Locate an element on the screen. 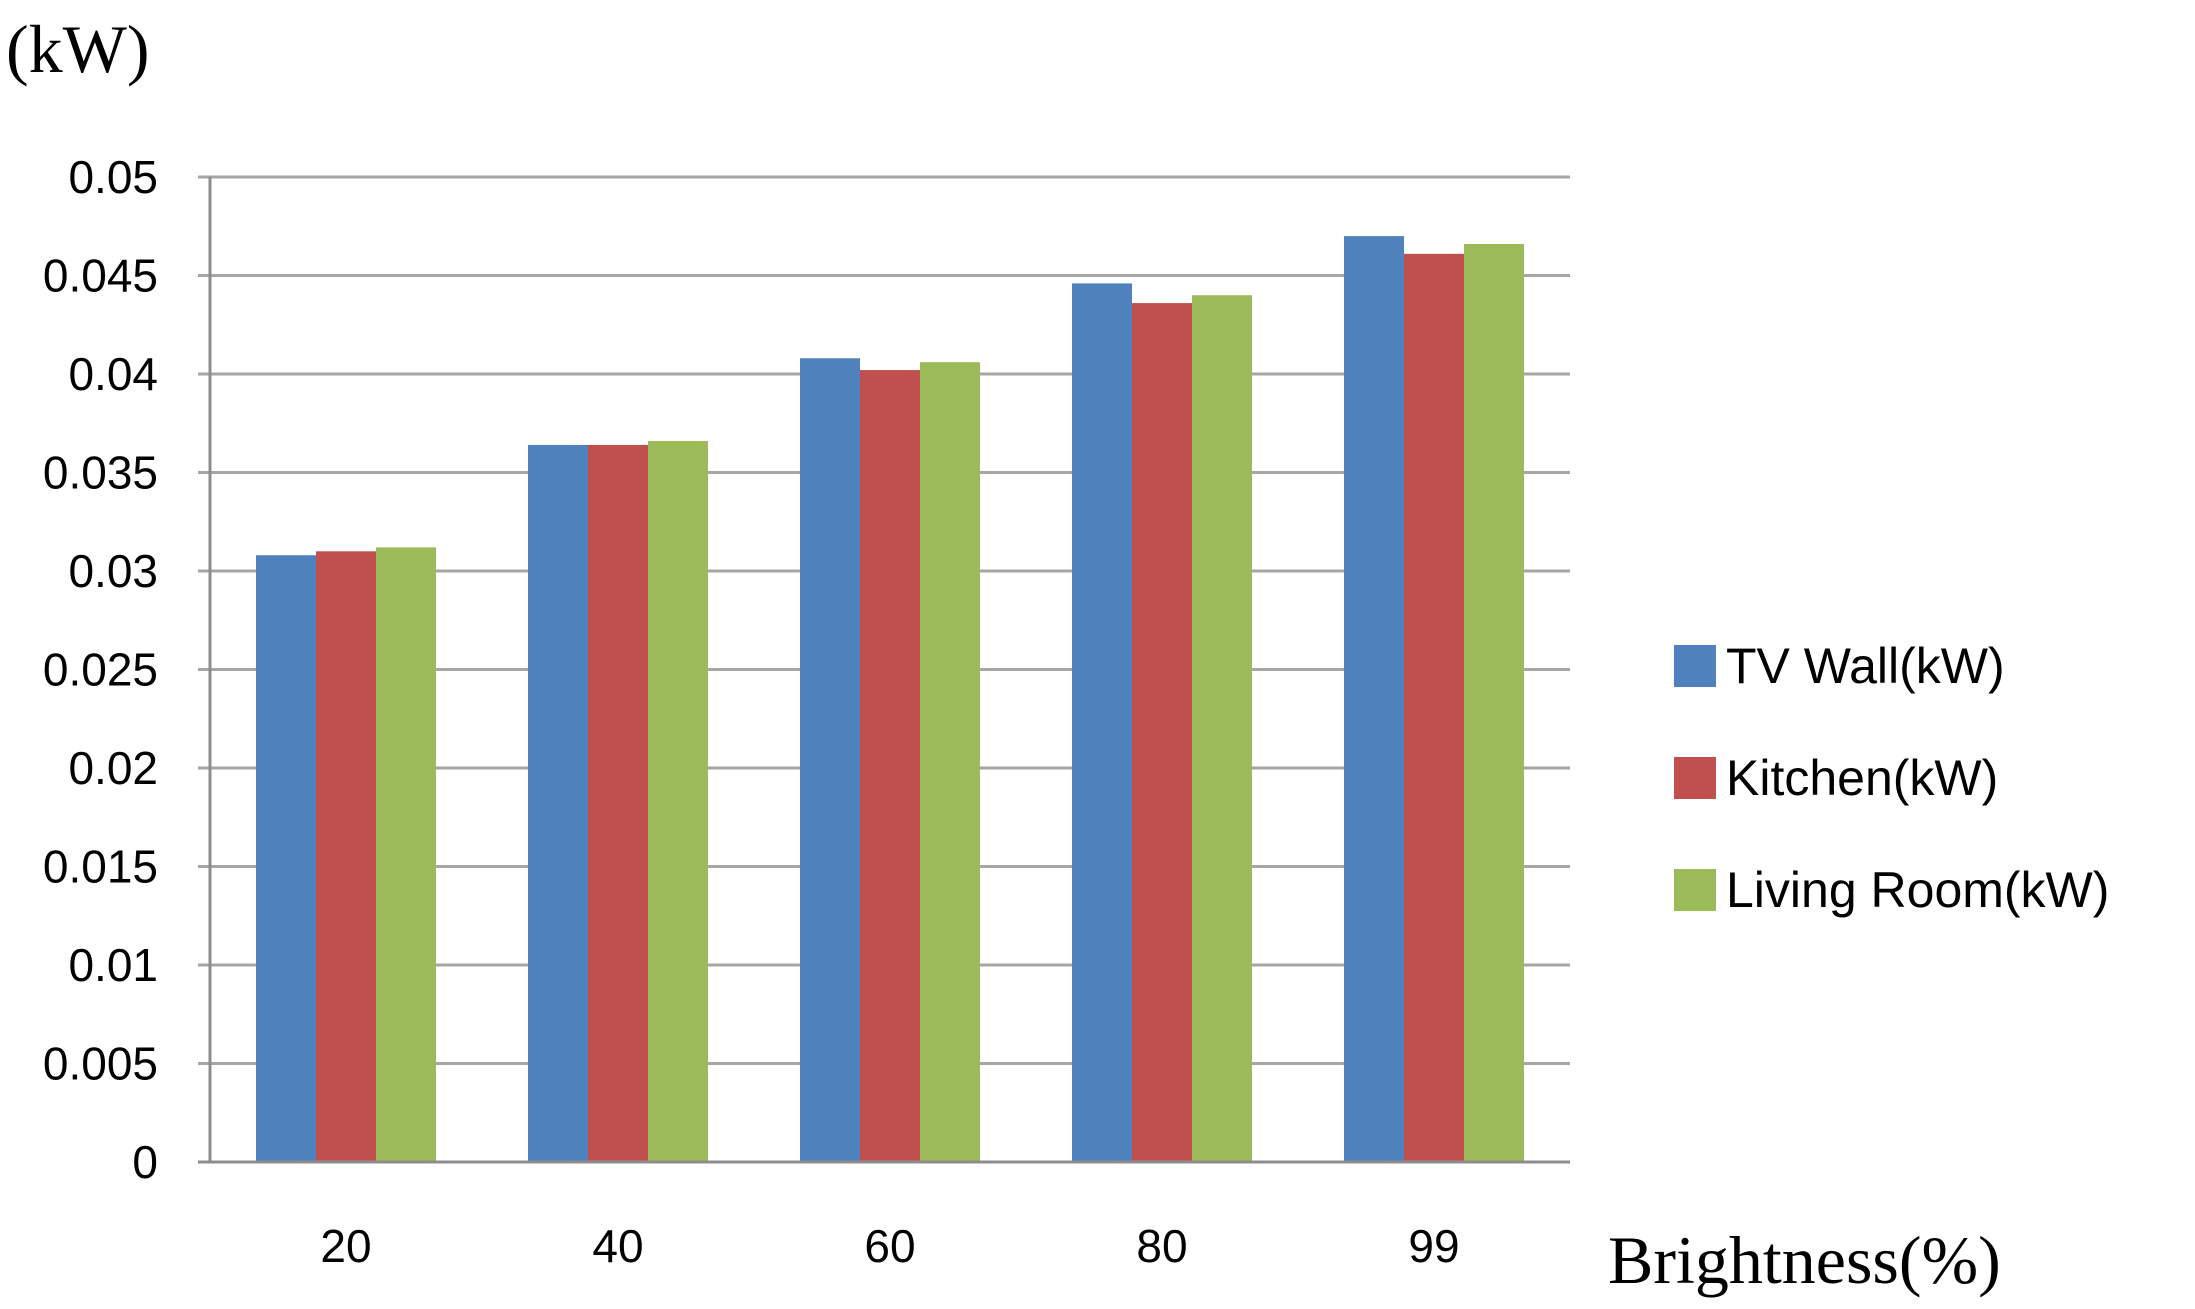  legend-label: Kitchen(kW) is located at coordinates (1862, 778).